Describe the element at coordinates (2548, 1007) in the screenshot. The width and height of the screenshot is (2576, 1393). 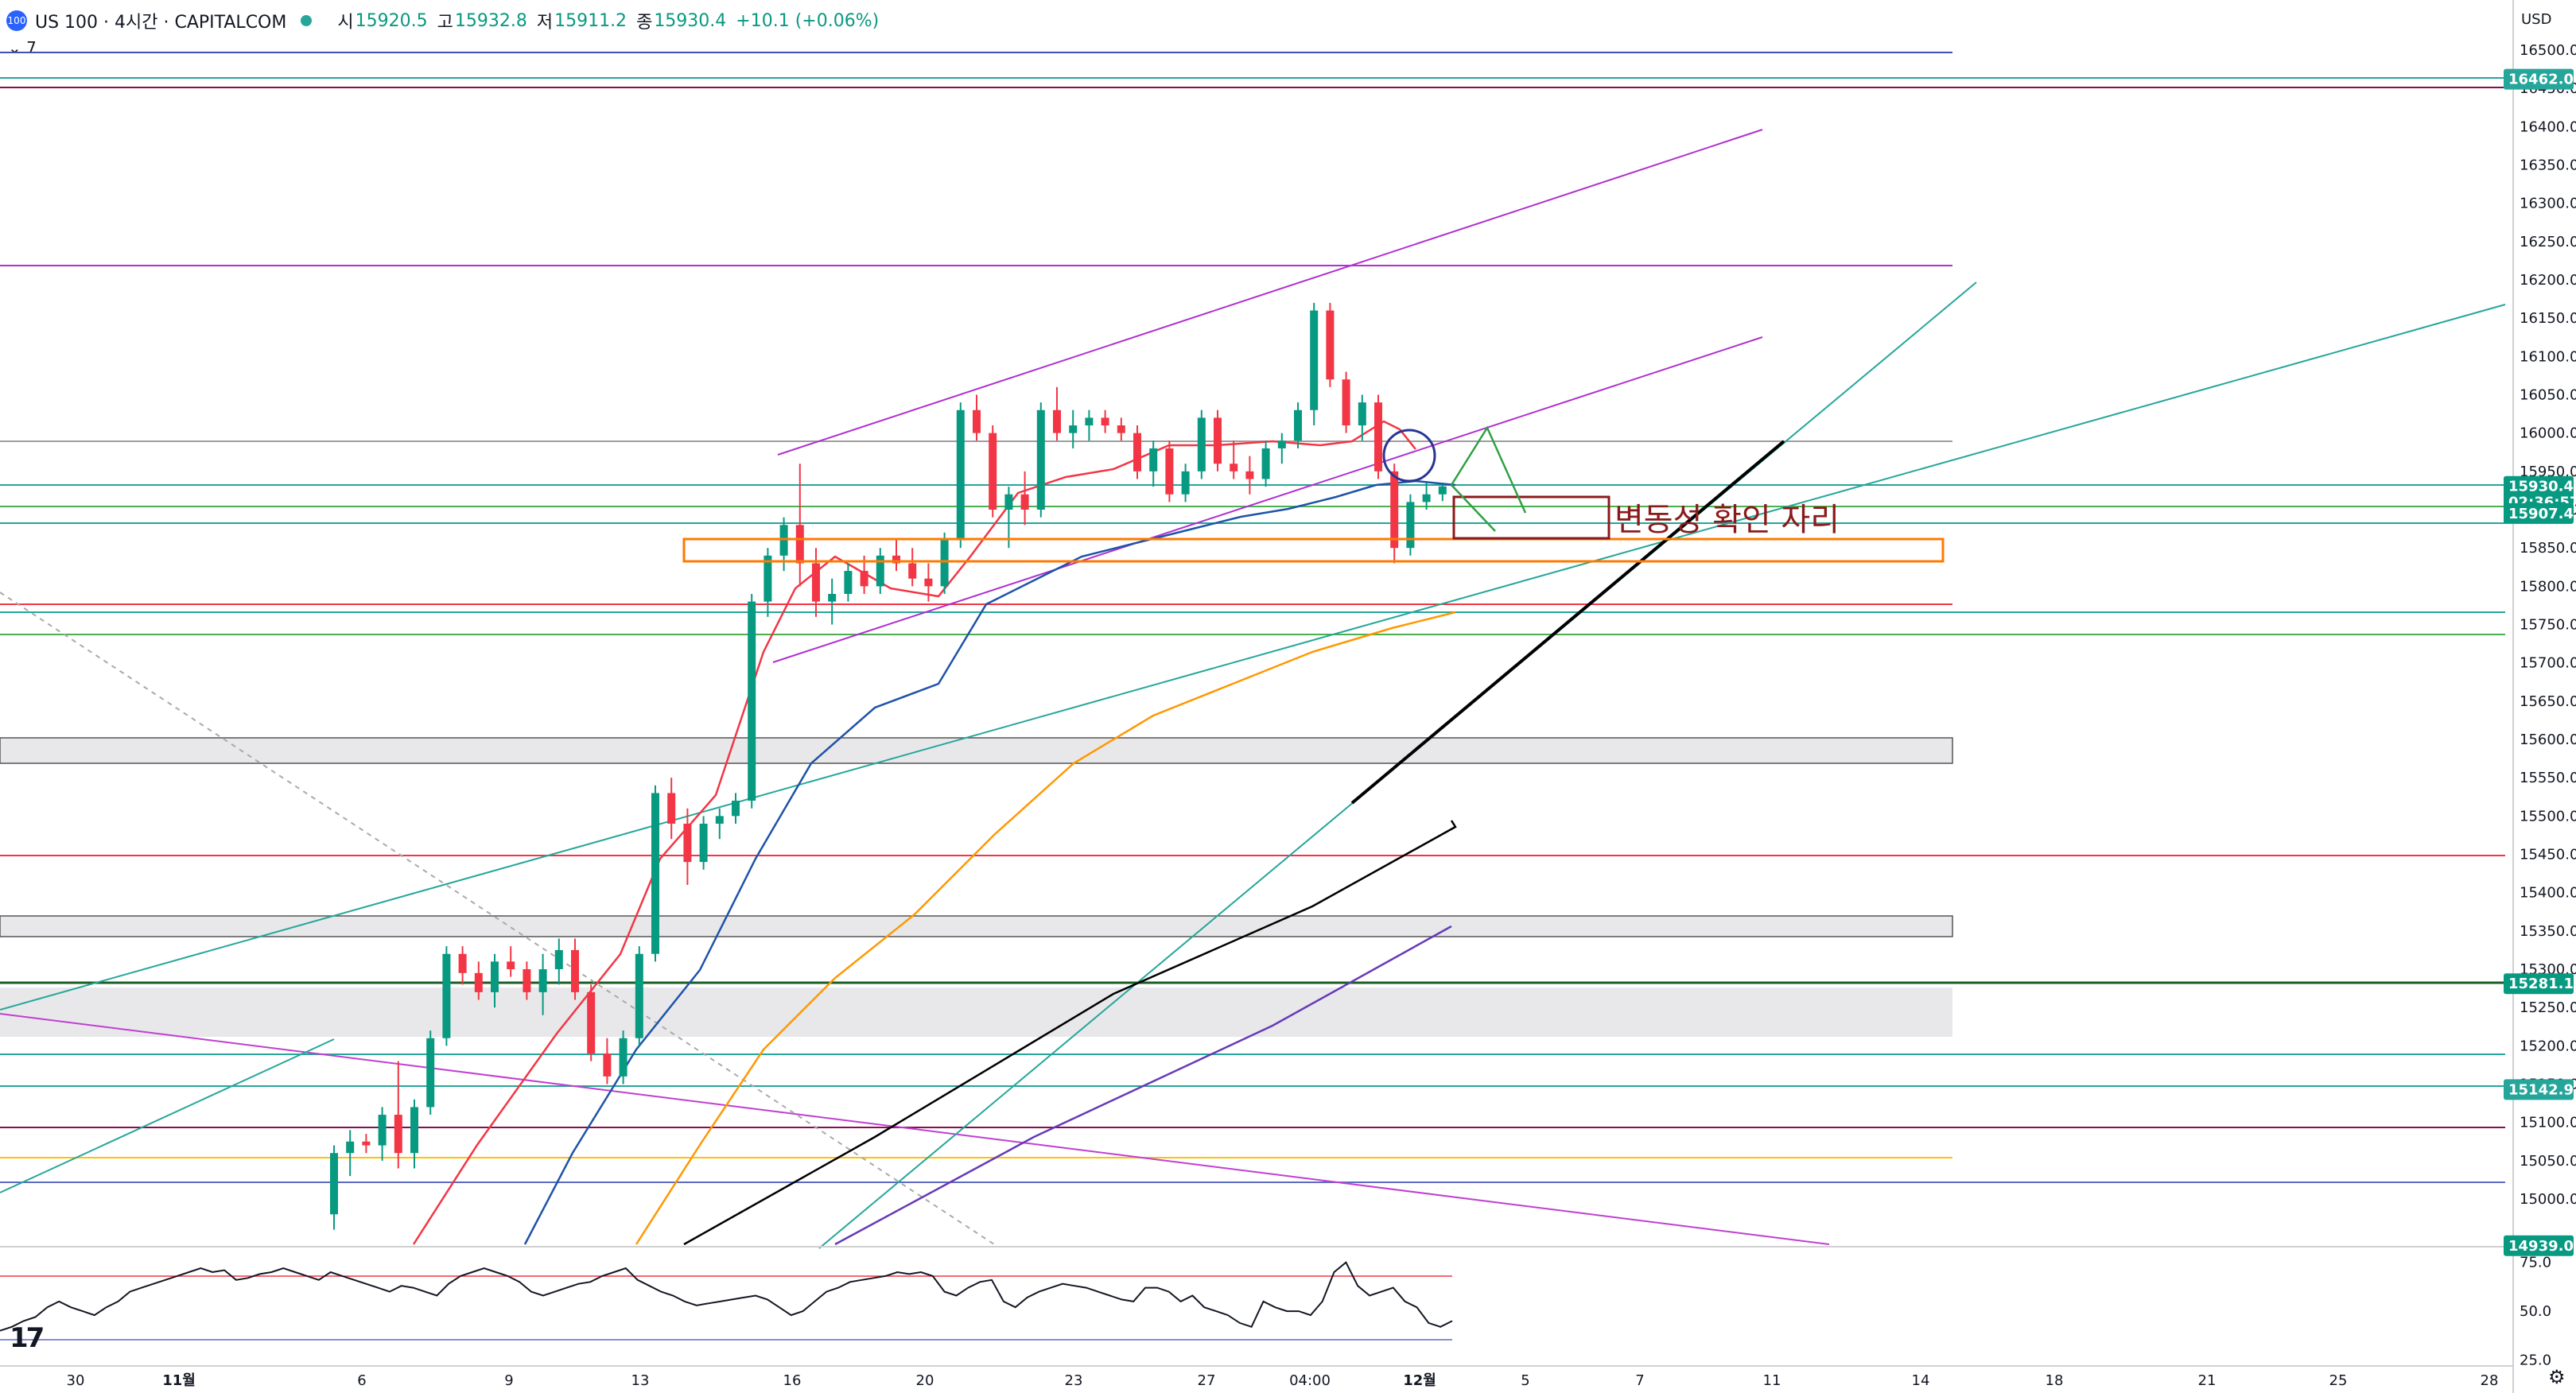
I see `price-tick-label: 15250.0` at that location.